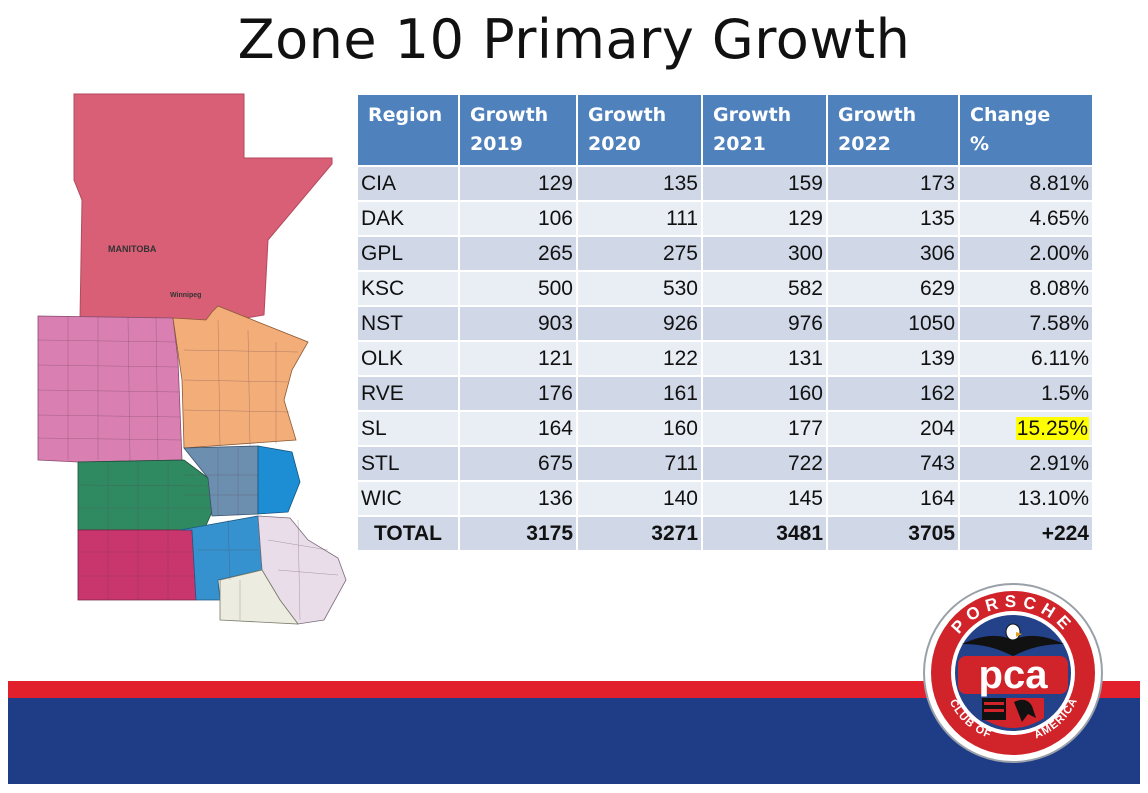 The height and width of the screenshot is (793, 1148). I want to click on cell-2021: 582, so click(764, 288).